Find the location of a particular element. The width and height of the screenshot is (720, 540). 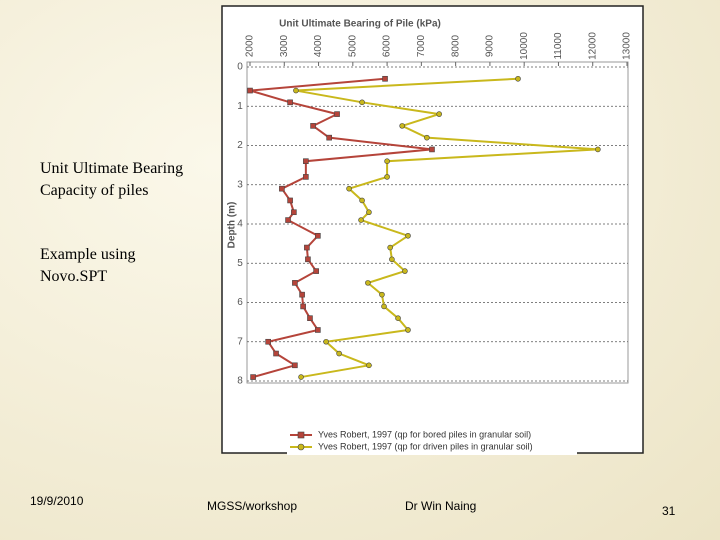

value-tick-label: 3000 is located at coordinates (284, 45).